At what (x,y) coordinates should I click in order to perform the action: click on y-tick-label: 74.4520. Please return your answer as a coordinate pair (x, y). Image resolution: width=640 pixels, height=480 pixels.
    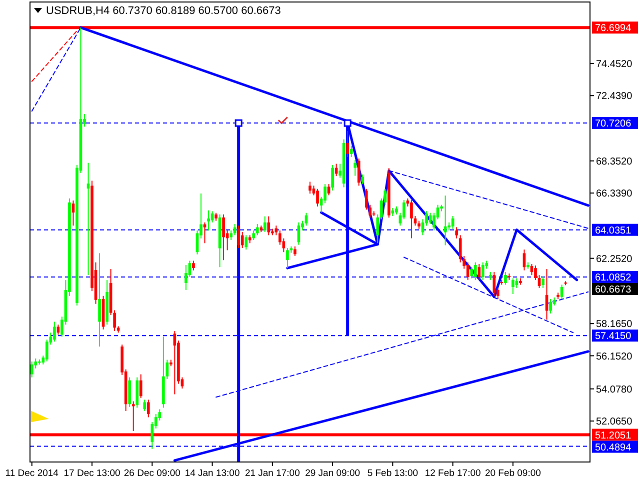
    Looking at the image, I should click on (614, 64).